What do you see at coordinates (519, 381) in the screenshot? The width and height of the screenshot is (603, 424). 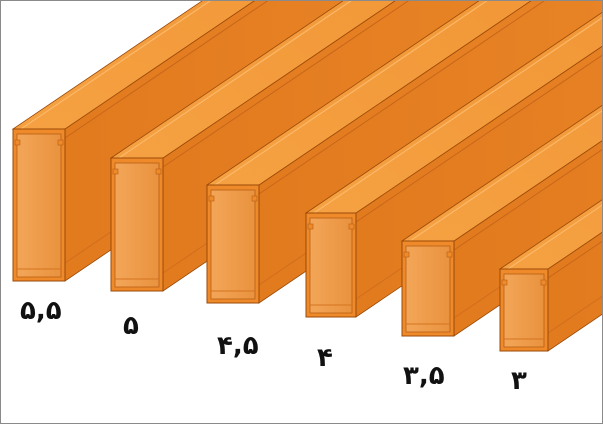 I see `duct-size-label: ۳` at bounding box center [519, 381].